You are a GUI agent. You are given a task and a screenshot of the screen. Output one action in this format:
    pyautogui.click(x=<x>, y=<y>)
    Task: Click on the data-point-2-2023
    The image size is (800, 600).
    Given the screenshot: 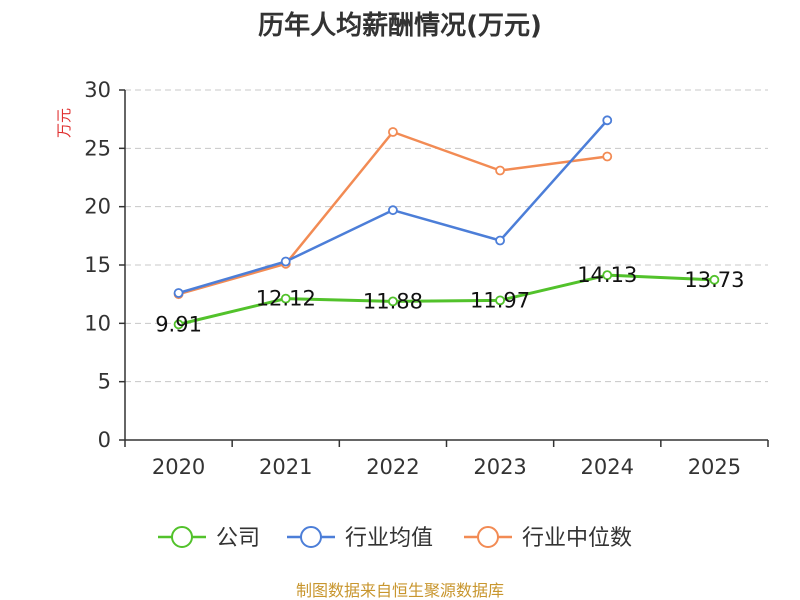 What is the action you would take?
    pyautogui.click(x=500, y=170)
    